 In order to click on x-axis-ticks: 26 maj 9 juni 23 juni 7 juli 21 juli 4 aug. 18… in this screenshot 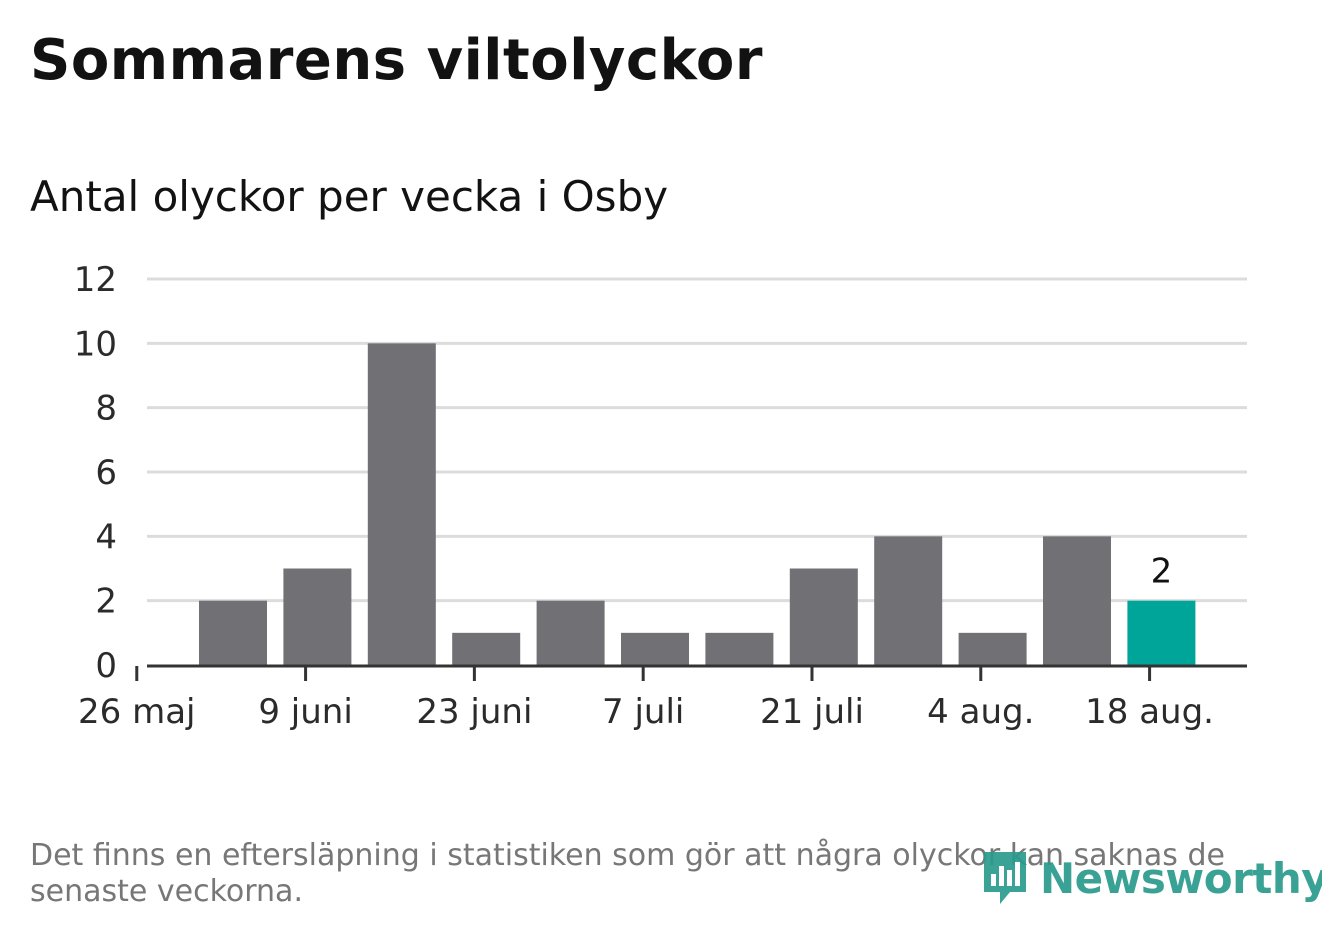, I will do `click(646, 699)`.